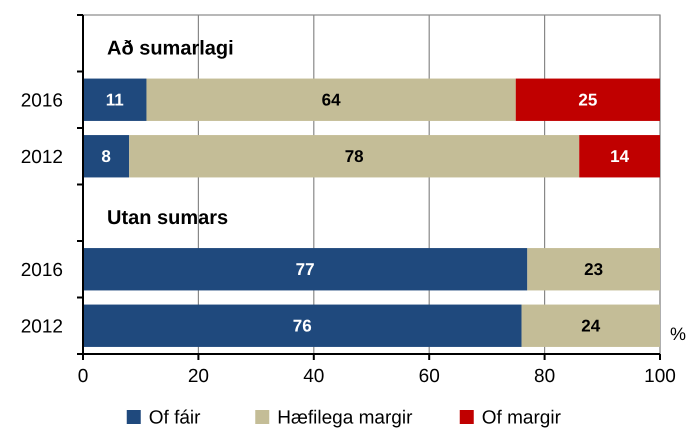 This screenshot has width=694, height=436. Describe the element at coordinates (345, 418) in the screenshot. I see `legend-label: Hæfilega margir` at that location.